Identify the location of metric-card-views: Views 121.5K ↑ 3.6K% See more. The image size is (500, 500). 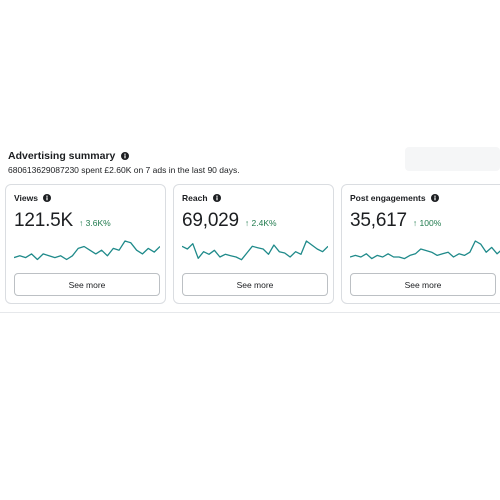
(85, 244).